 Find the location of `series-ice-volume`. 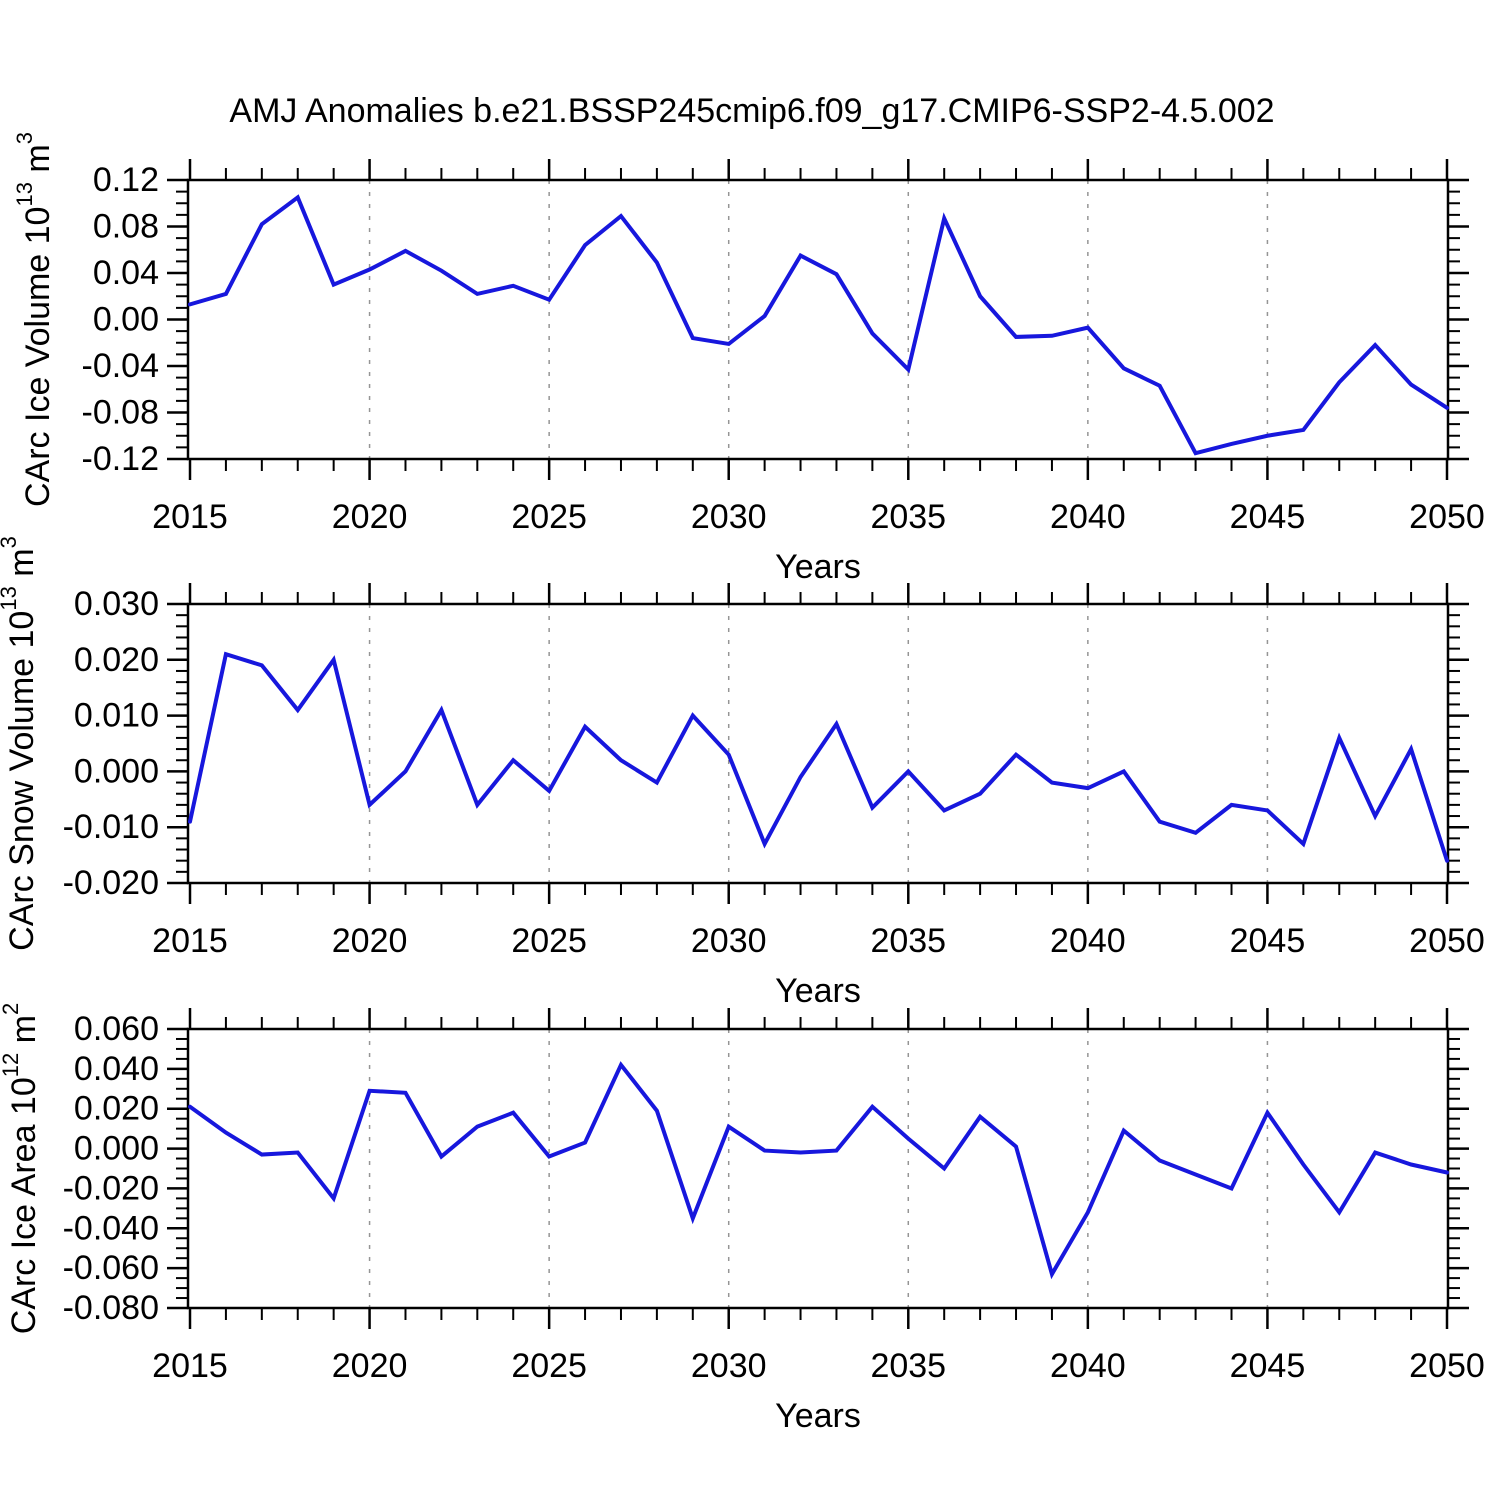

series-ice-volume is located at coordinates (818, 325).